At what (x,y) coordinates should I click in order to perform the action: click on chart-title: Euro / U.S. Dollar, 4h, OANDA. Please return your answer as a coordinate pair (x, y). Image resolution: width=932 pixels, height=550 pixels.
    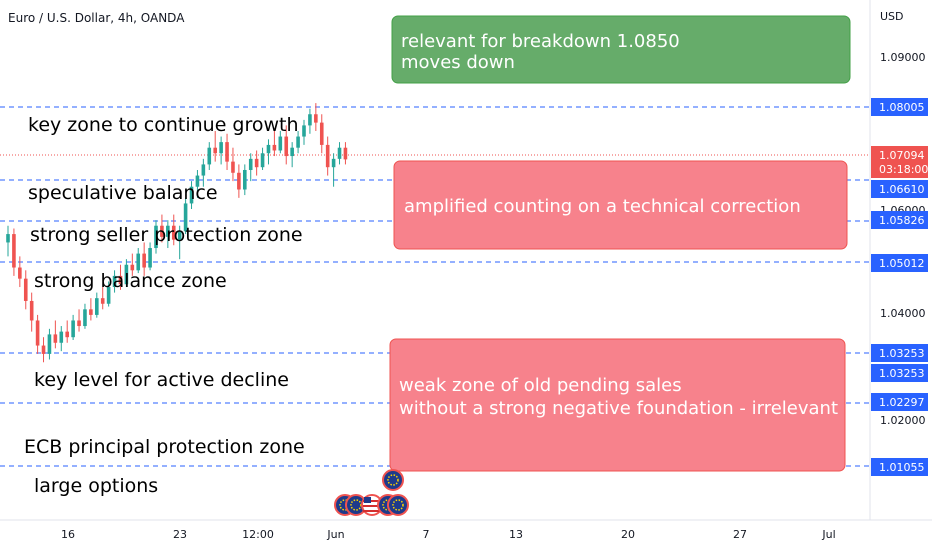
    Looking at the image, I should click on (96, 18).